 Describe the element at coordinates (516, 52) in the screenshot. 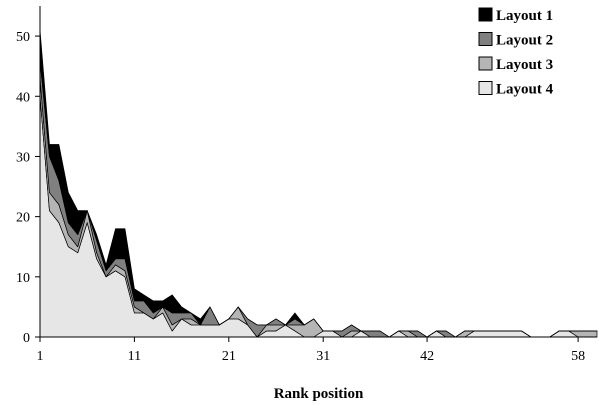

I see `legend: Layout 1 Layout 2 Layout 3 Layout 4` at that location.